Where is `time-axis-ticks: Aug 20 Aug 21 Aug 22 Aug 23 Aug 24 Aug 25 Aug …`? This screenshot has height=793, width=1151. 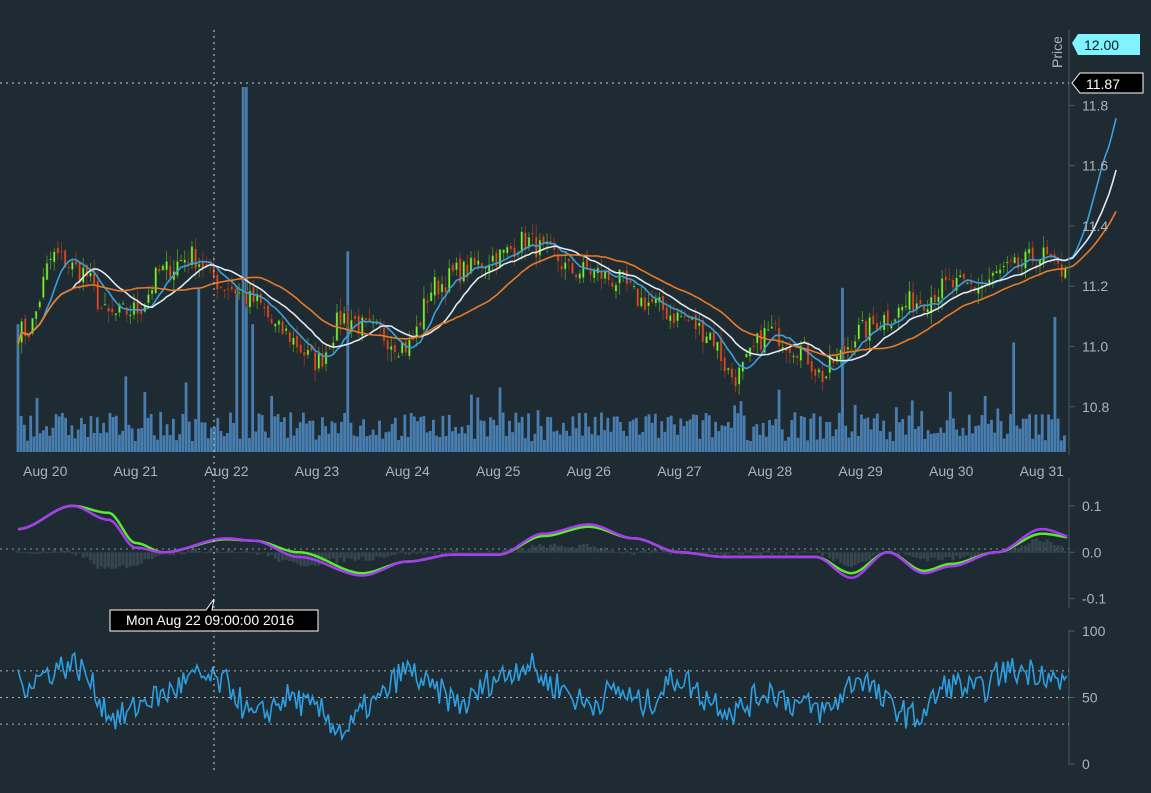 time-axis-ticks: Aug 20 Aug 21 Aug 22 Aug 23 Aug 24 Aug 25 Aug … is located at coordinates (543, 471).